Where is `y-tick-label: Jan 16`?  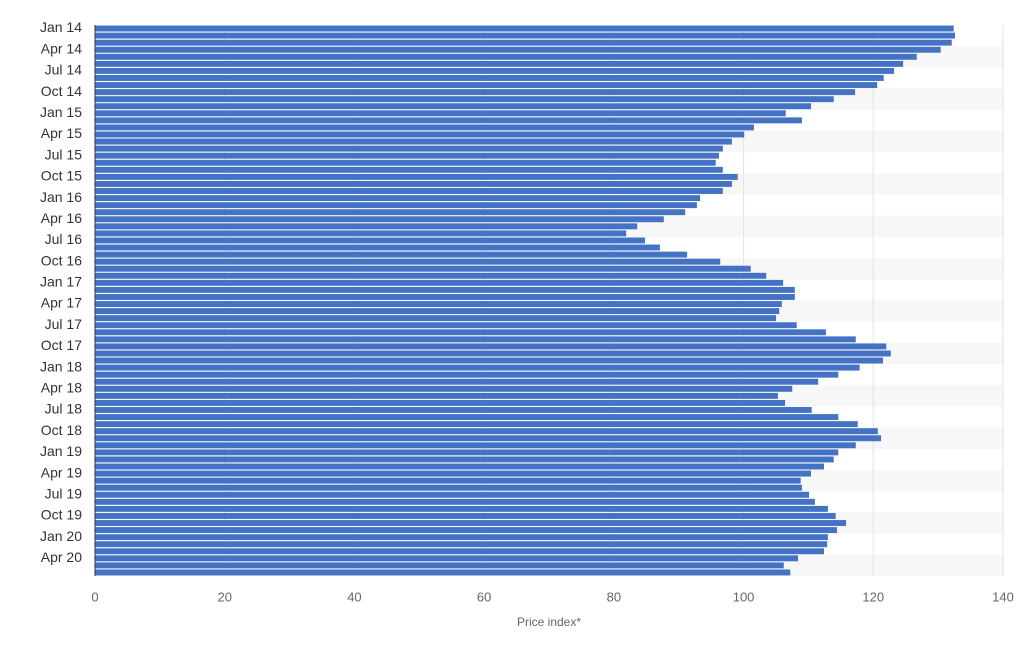 y-tick-label: Jan 16 is located at coordinates (61, 197).